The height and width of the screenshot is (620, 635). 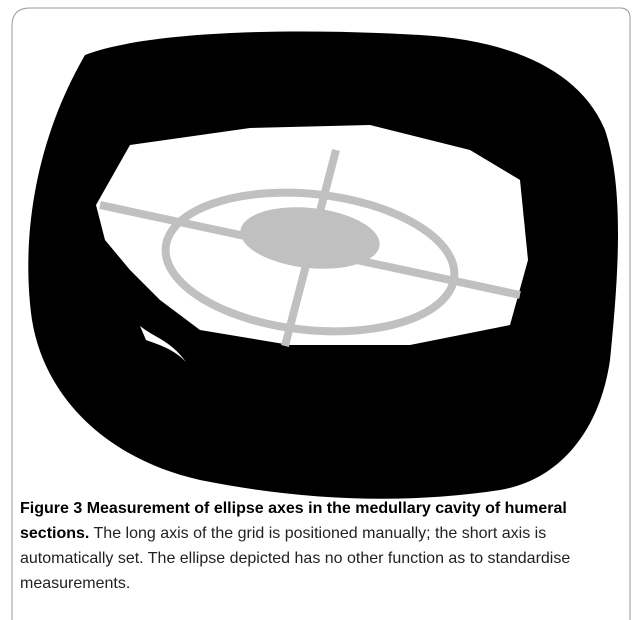 I want to click on short-axis, so click(x=310, y=248).